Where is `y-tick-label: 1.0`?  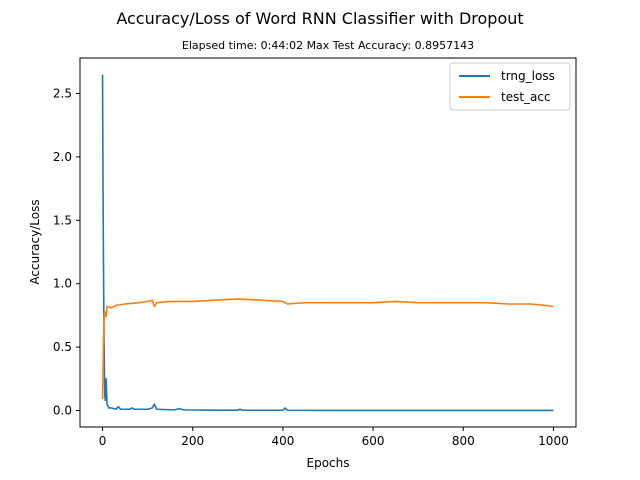 y-tick-label: 1.0 is located at coordinates (62, 284).